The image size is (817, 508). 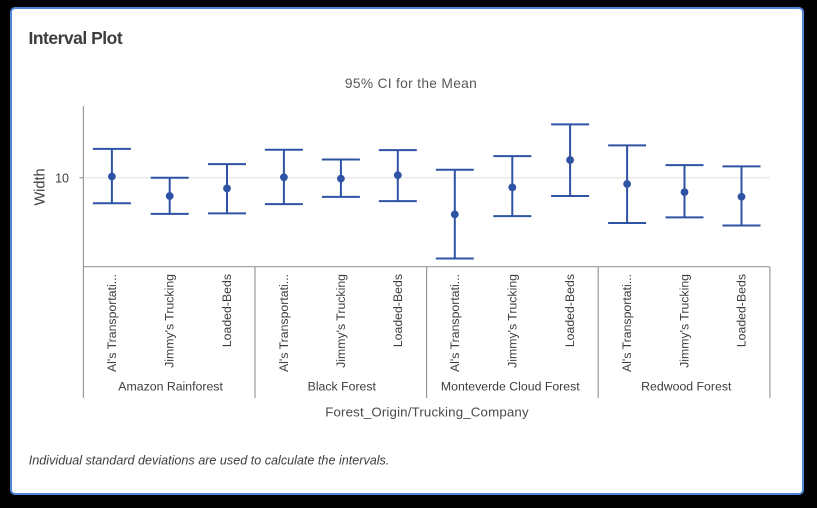 What do you see at coordinates (411, 83) in the screenshot?
I see `svg-text: 95% CI for the Mean` at bounding box center [411, 83].